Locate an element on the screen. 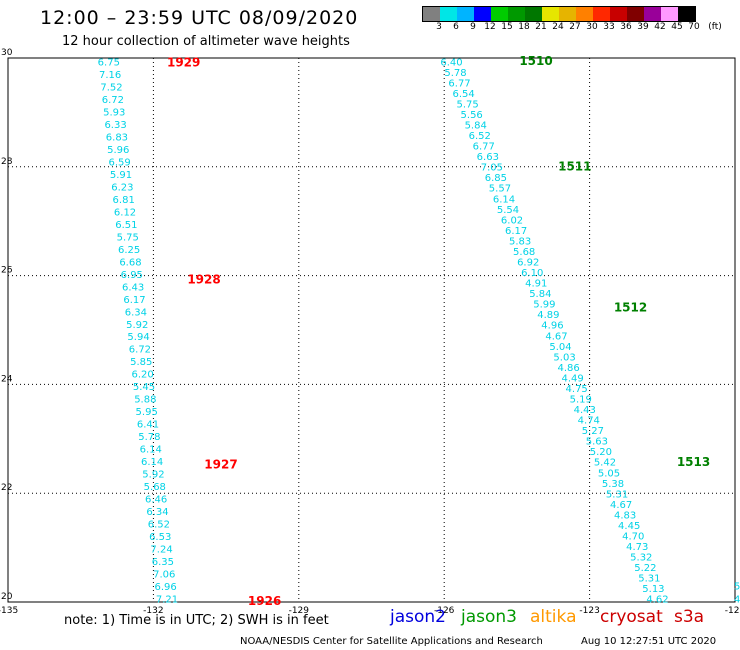 The image size is (740, 650). swh-value-label: 7.21 is located at coordinates (167, 600).